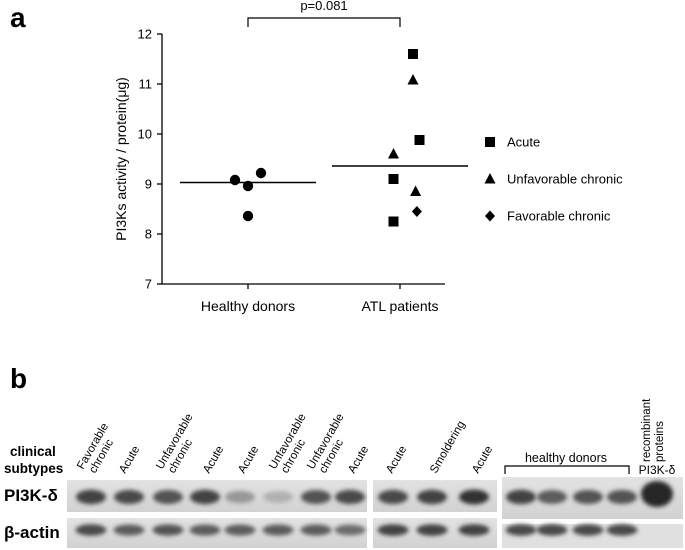 This screenshot has height=550, width=685. I want to click on y-tick-label: 11, so click(146, 84).